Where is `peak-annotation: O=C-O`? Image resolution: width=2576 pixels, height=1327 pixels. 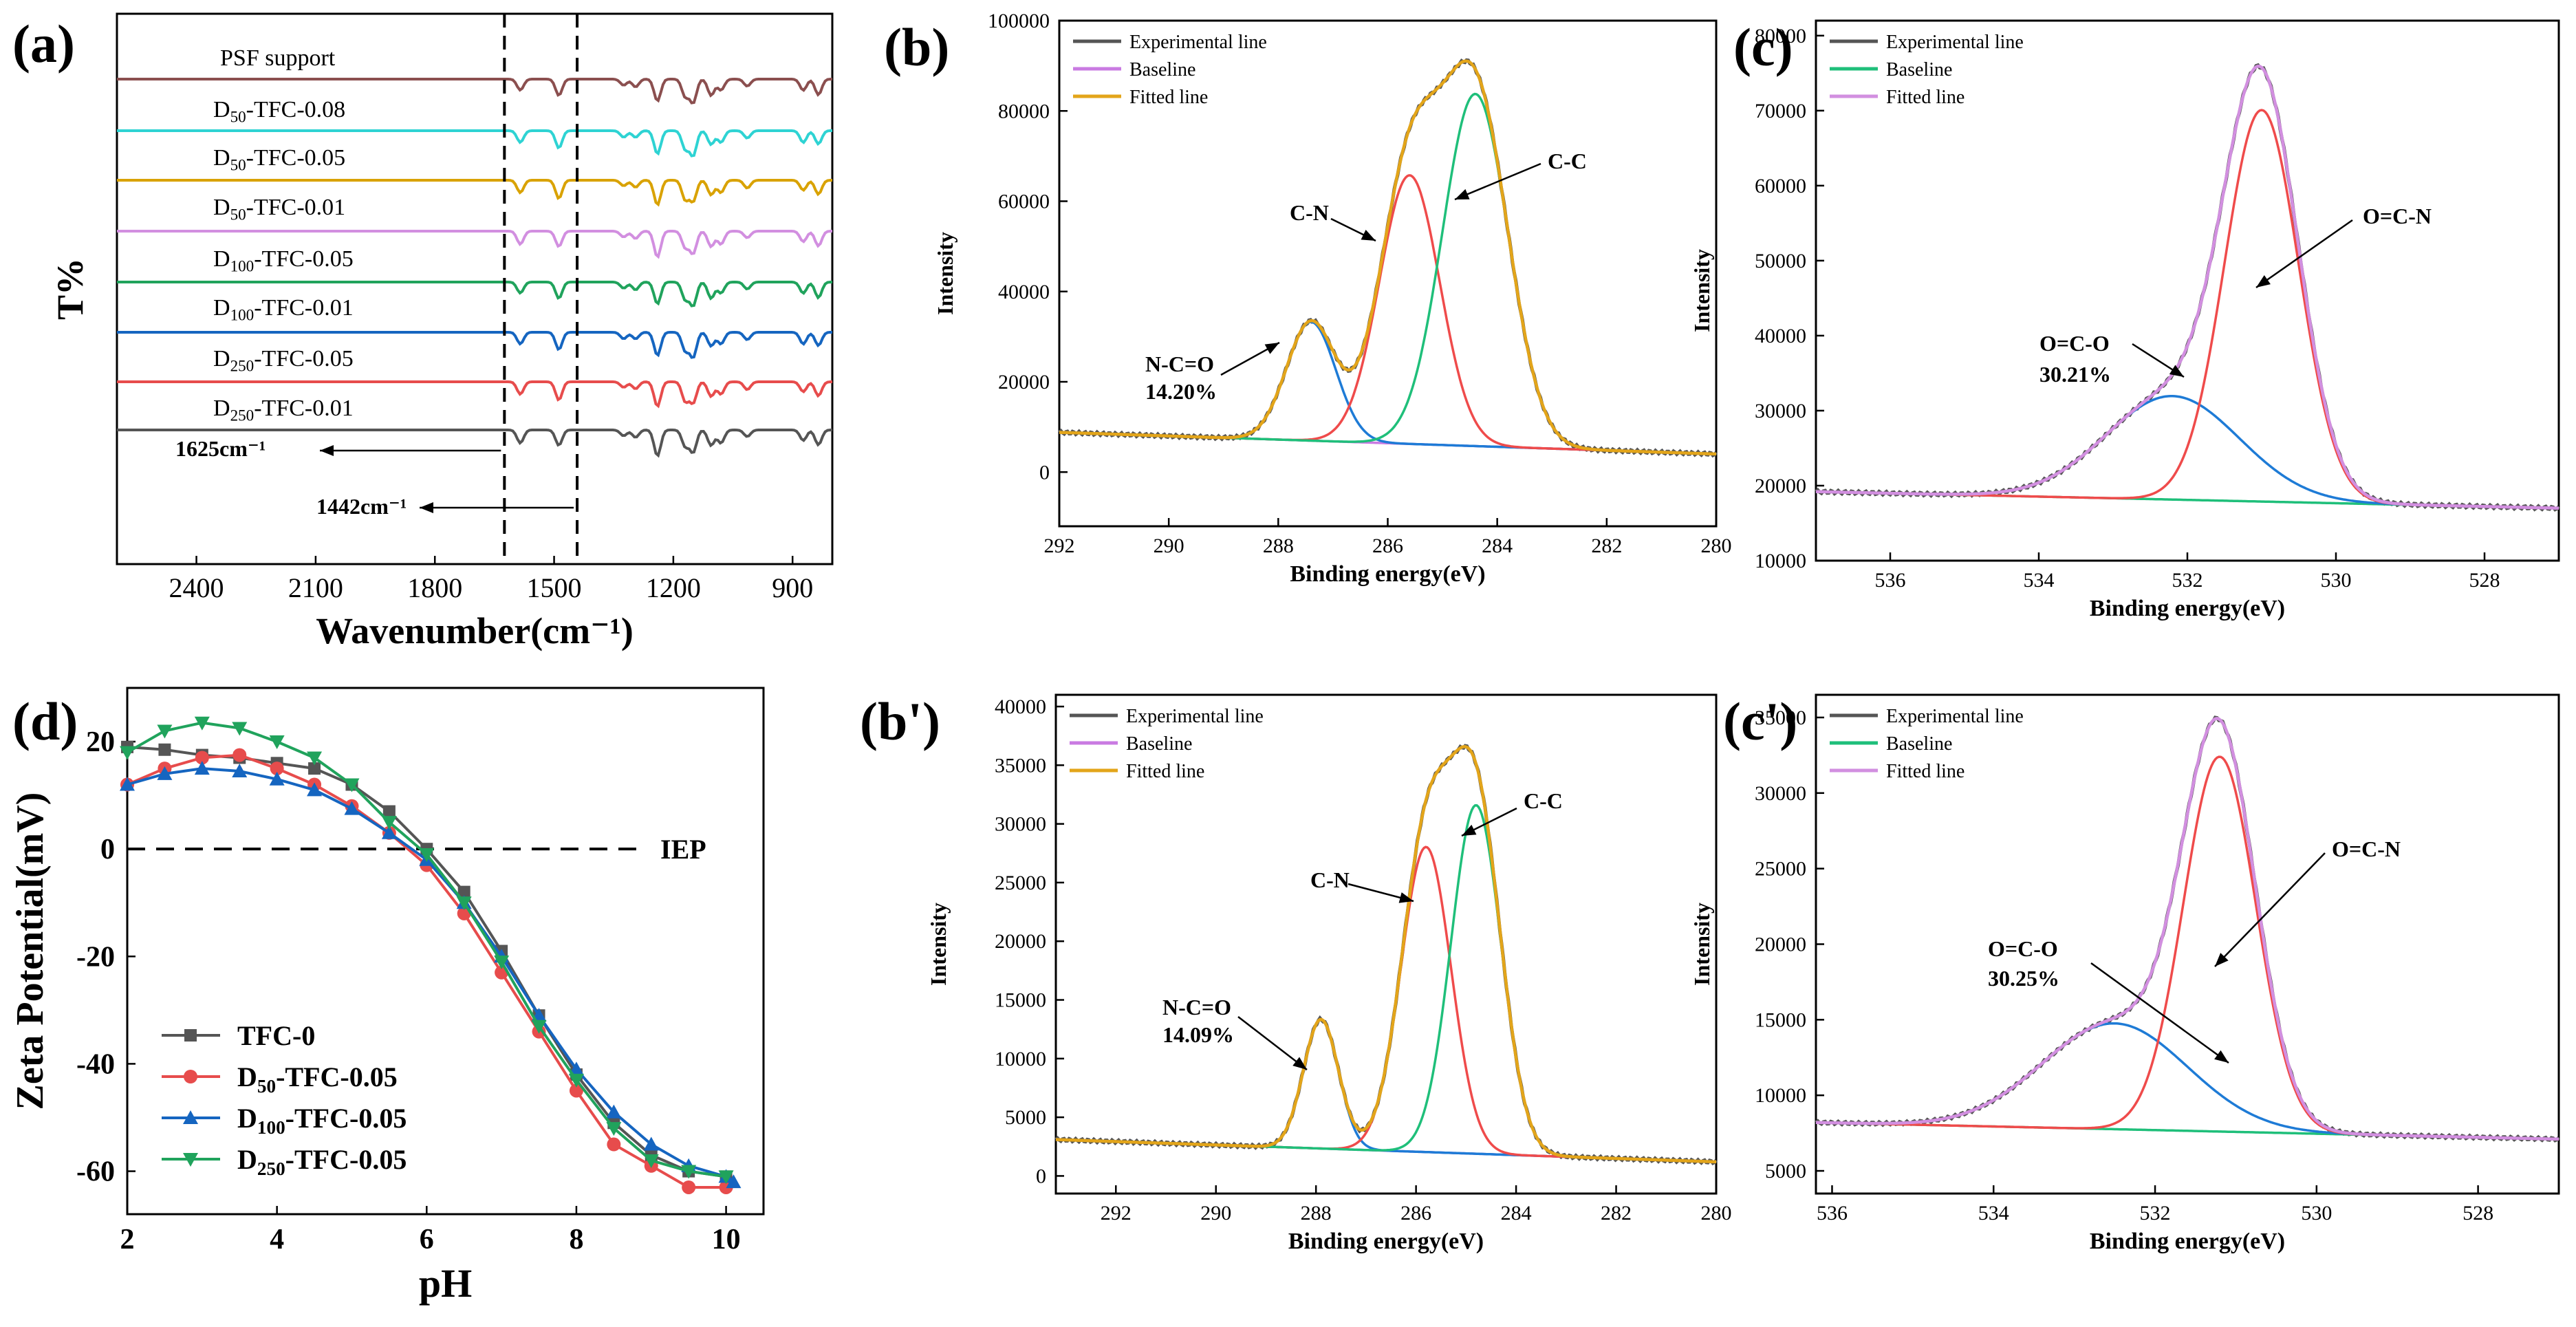 peak-annotation: O=C-O is located at coordinates (2074, 343).